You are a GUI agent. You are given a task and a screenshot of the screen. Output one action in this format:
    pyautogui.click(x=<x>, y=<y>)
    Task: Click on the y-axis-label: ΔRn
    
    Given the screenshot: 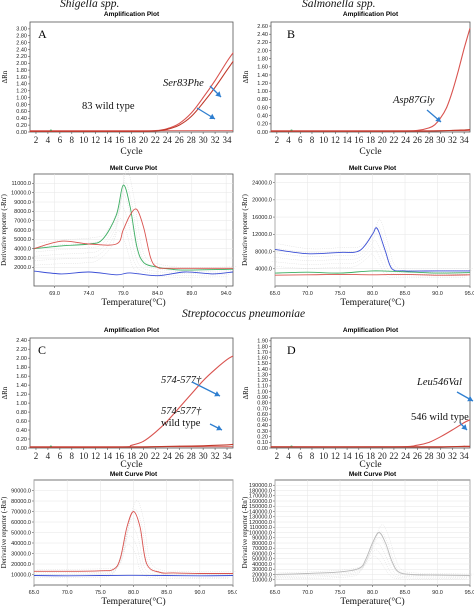 What is the action you would take?
    pyautogui.click(x=246, y=76)
    